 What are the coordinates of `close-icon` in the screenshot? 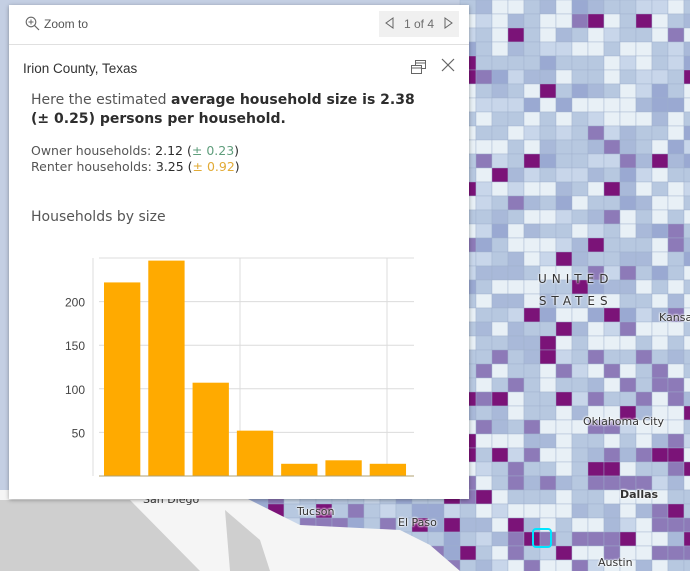 It's located at (448, 65).